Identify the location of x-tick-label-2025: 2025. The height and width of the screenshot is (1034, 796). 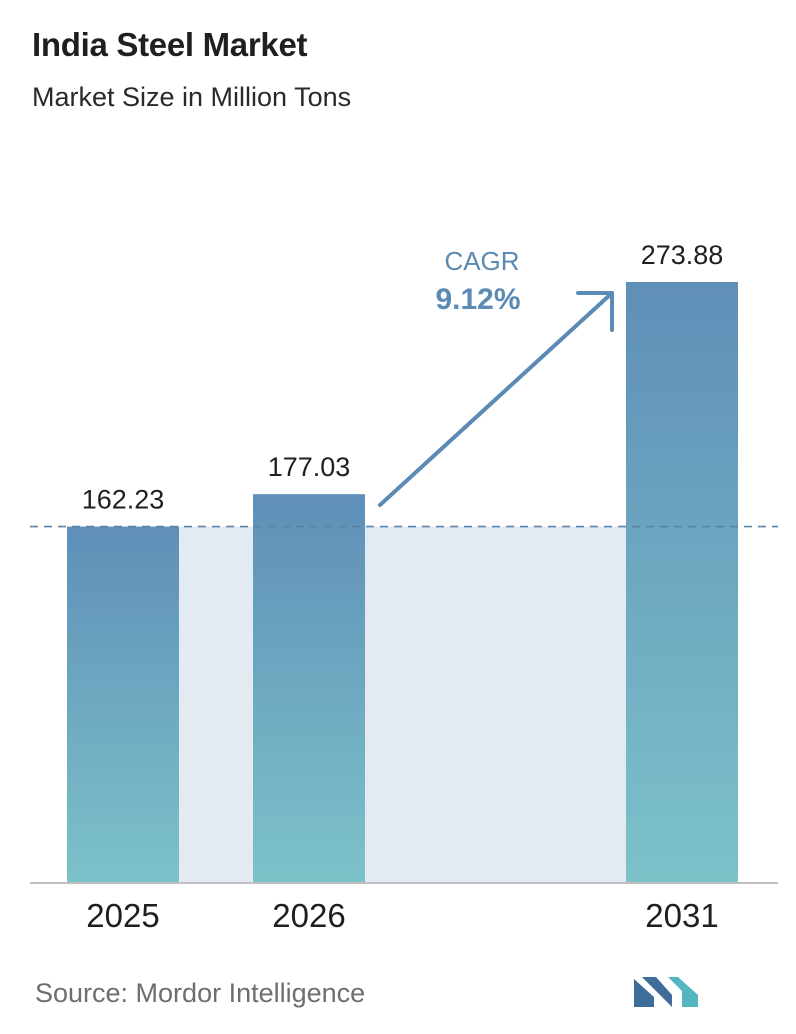
(122, 915).